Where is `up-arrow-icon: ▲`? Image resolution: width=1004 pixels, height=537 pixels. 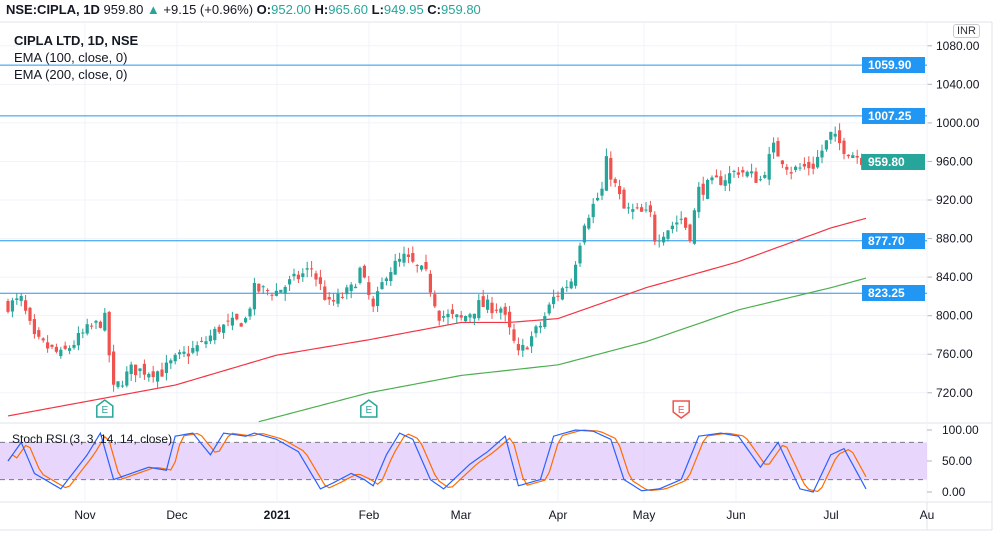 up-arrow-icon: ▲ is located at coordinates (153, 9).